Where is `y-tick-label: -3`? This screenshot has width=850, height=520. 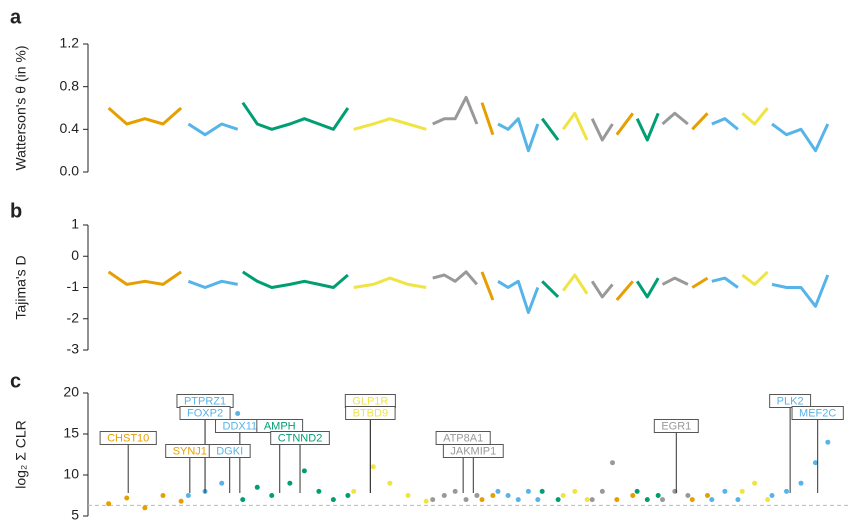 y-tick-label: -3 is located at coordinates (73, 349).